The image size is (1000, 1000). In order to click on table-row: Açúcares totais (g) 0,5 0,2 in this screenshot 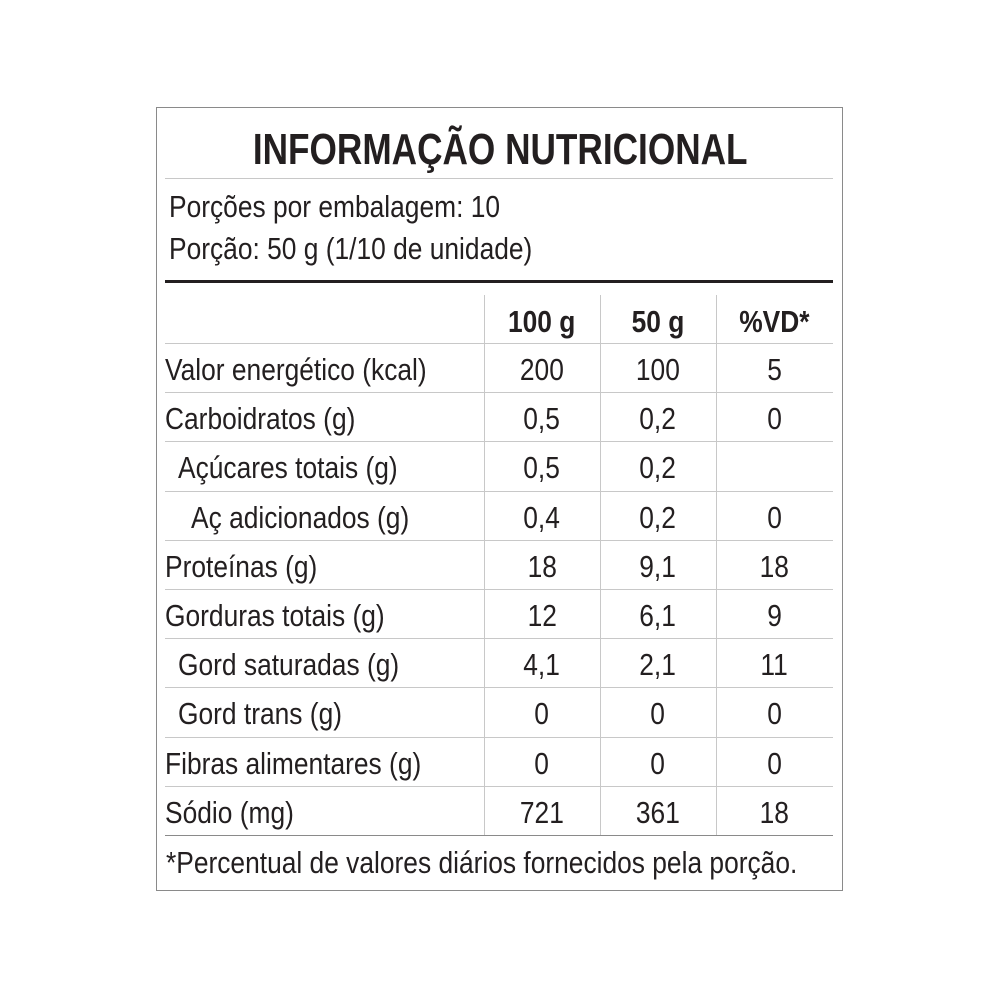, I will do `click(500, 465)`.